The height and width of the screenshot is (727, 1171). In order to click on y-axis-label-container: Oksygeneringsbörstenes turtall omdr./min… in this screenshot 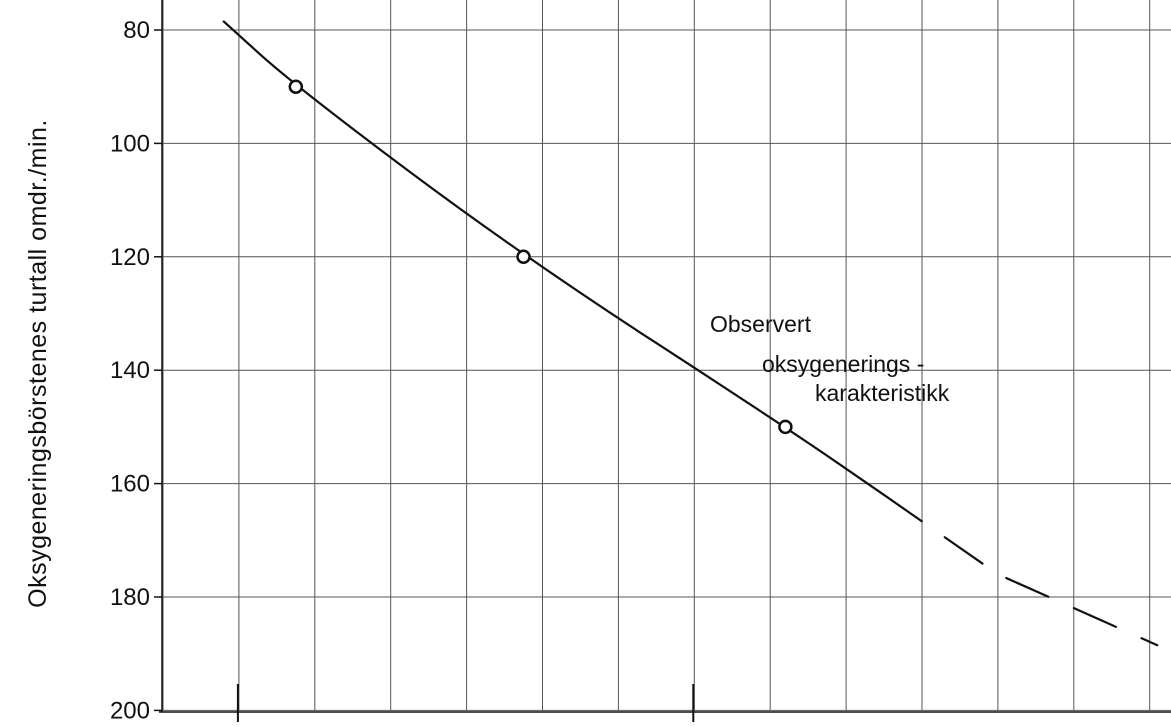, I will do `click(38, 363)`.